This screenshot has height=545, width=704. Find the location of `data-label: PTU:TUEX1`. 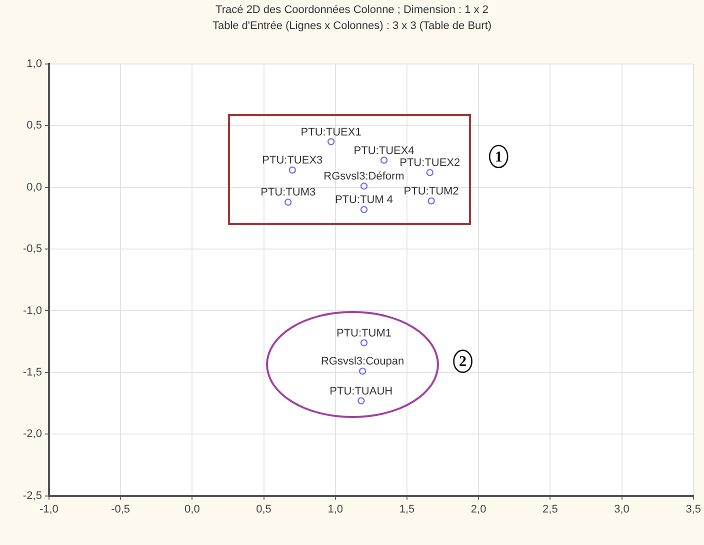

data-label: PTU:TUEX1 is located at coordinates (331, 132).